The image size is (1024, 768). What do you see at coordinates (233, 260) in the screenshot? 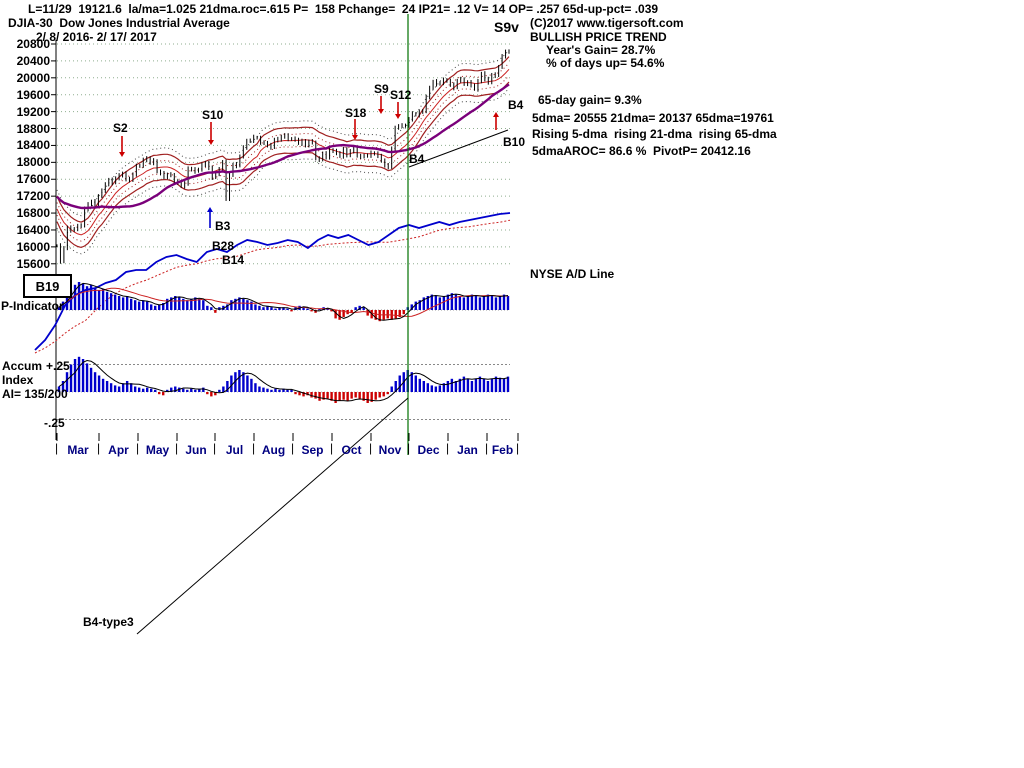
I see `signal-annotation-b14: B14` at bounding box center [233, 260].